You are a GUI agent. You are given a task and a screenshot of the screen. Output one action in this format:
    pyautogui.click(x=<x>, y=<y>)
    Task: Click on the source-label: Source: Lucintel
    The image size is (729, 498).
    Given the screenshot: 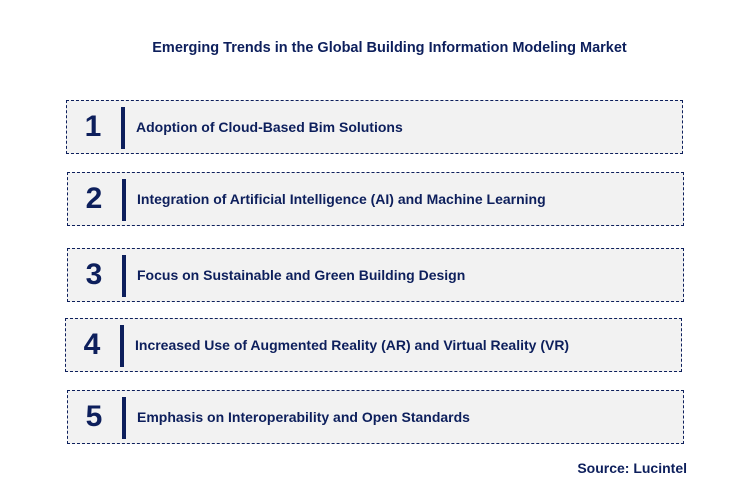 What is the action you would take?
    pyautogui.click(x=632, y=468)
    